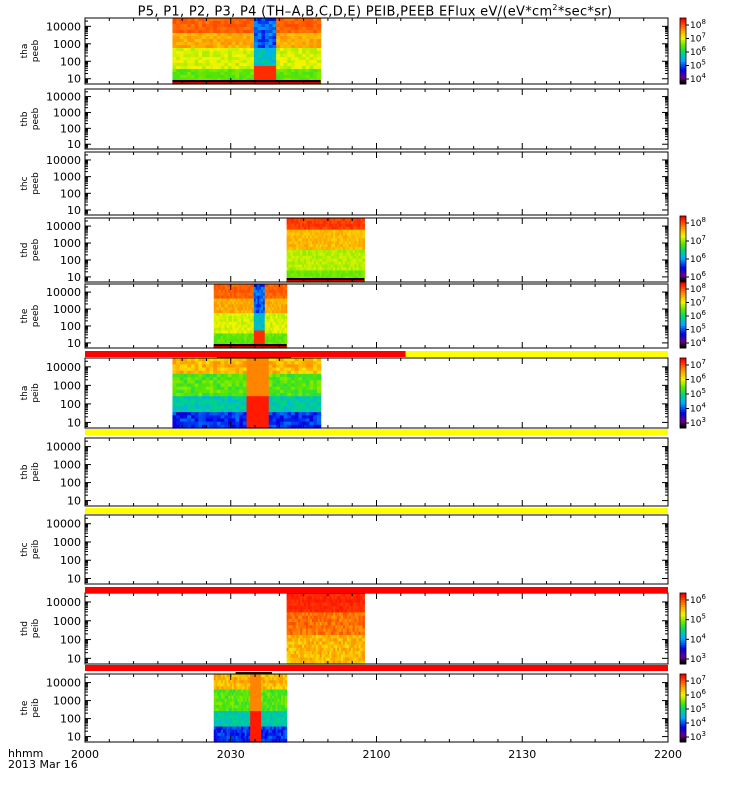 The width and height of the screenshot is (750, 800). I want to click on y-tick-label: 100, so click(70, 193).